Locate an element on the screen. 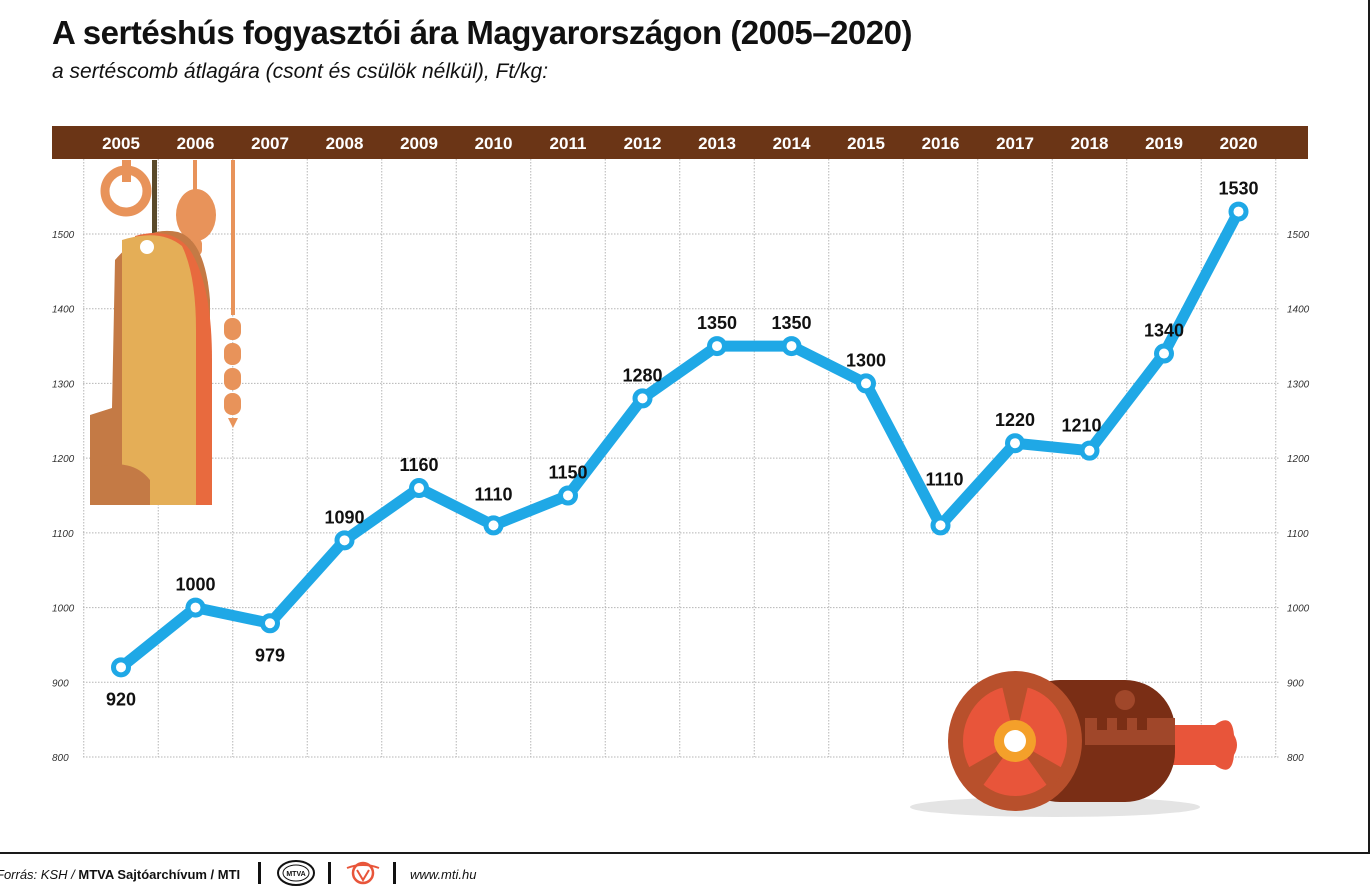 This screenshot has height=888, width=1371. y-tick-label-left: 1500 is located at coordinates (63, 235).